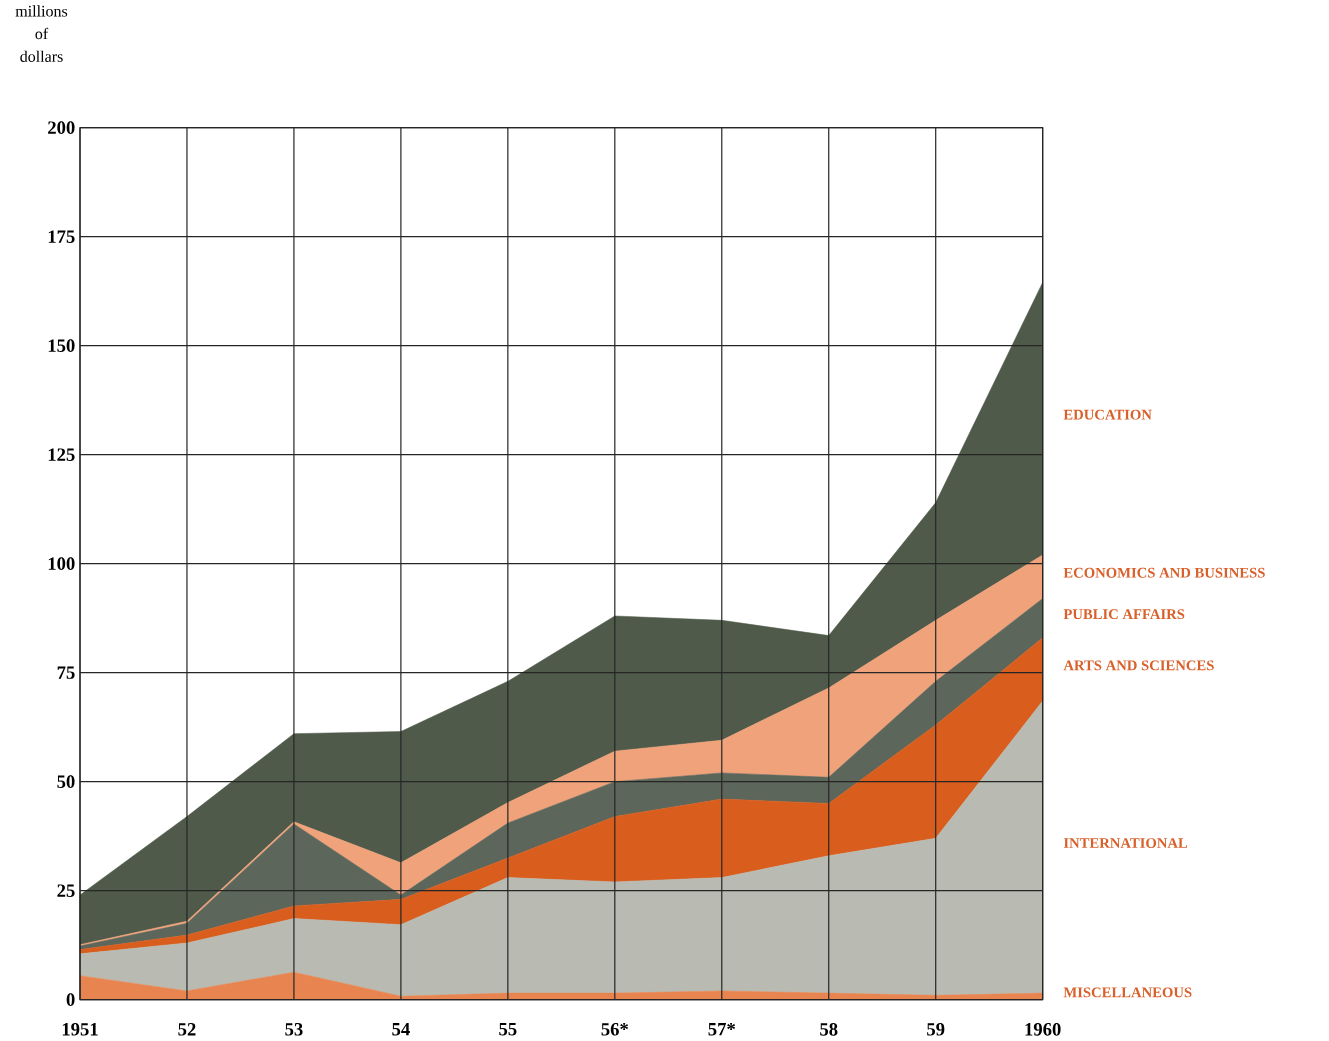 The image size is (1329, 1041). Describe the element at coordinates (1127, 992) in the screenshot. I see `series-label: MISCELLANEOUS` at that location.